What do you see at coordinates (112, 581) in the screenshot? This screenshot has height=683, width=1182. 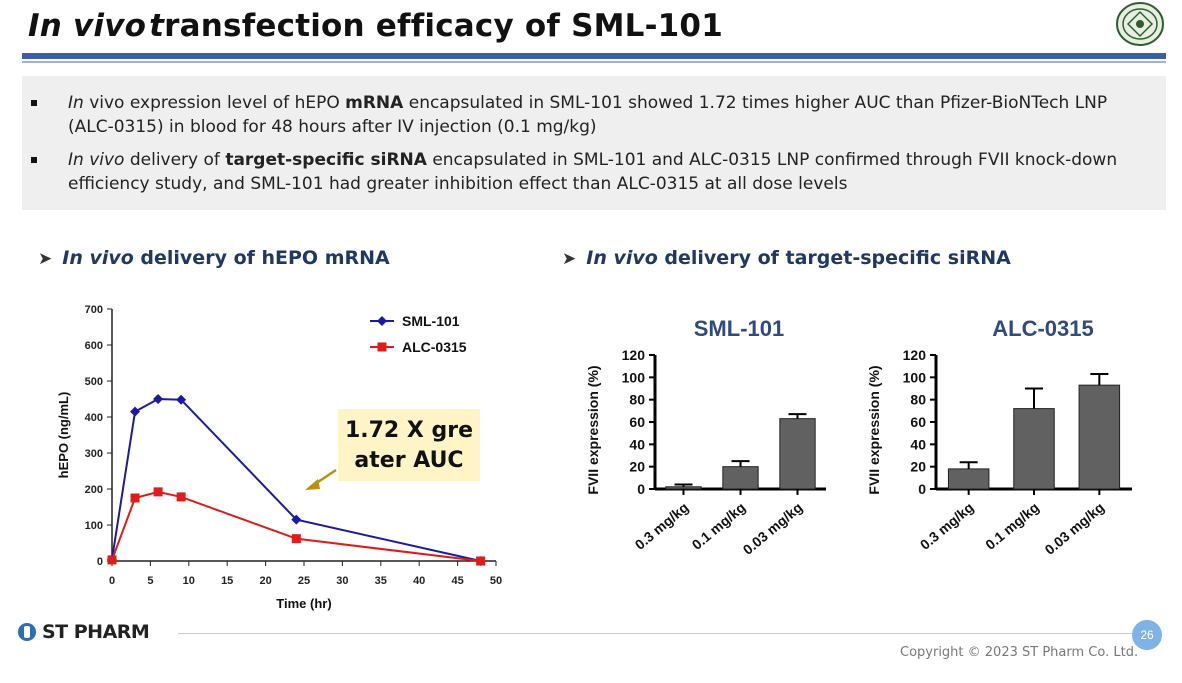 I see `x-tick-label: 0` at bounding box center [112, 581].